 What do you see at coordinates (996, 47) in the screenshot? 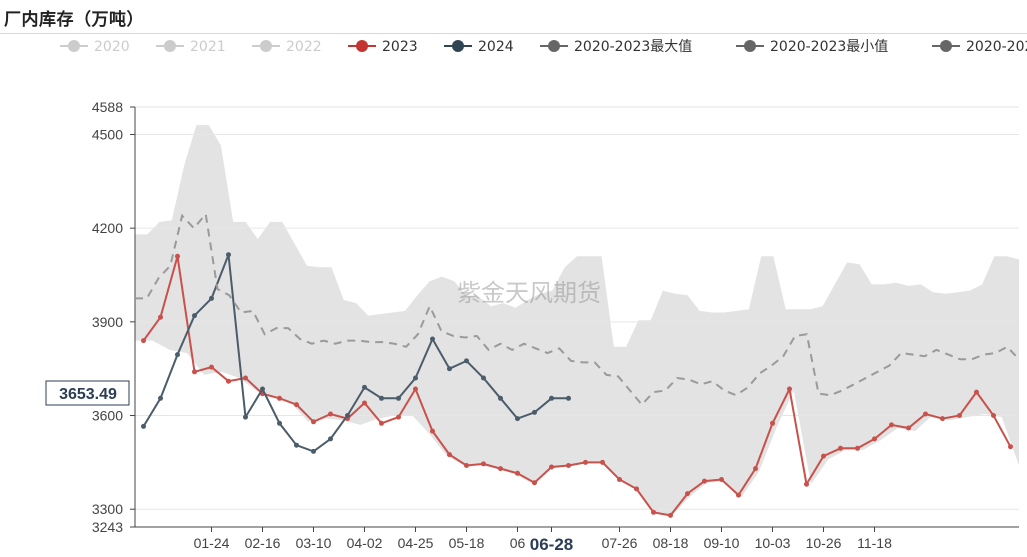
I see `legend-label: 2020-2023均值` at bounding box center [996, 47].